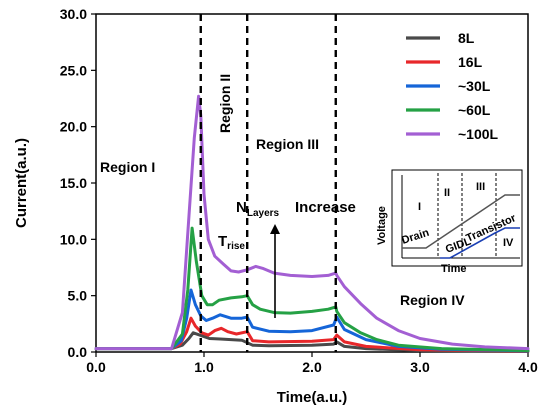 The image size is (550, 411). What do you see at coordinates (241, 207) in the screenshot?
I see `nlayers-main: N` at bounding box center [241, 207].